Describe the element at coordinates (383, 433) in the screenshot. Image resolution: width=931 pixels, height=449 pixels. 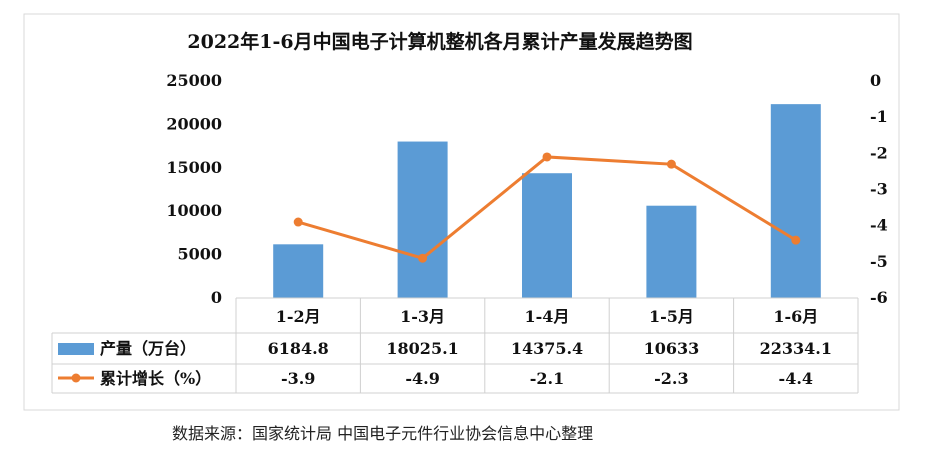
I see `source-note: 数据来源：国家统计局 中国电子元件行业协会信息中心整理` at that location.